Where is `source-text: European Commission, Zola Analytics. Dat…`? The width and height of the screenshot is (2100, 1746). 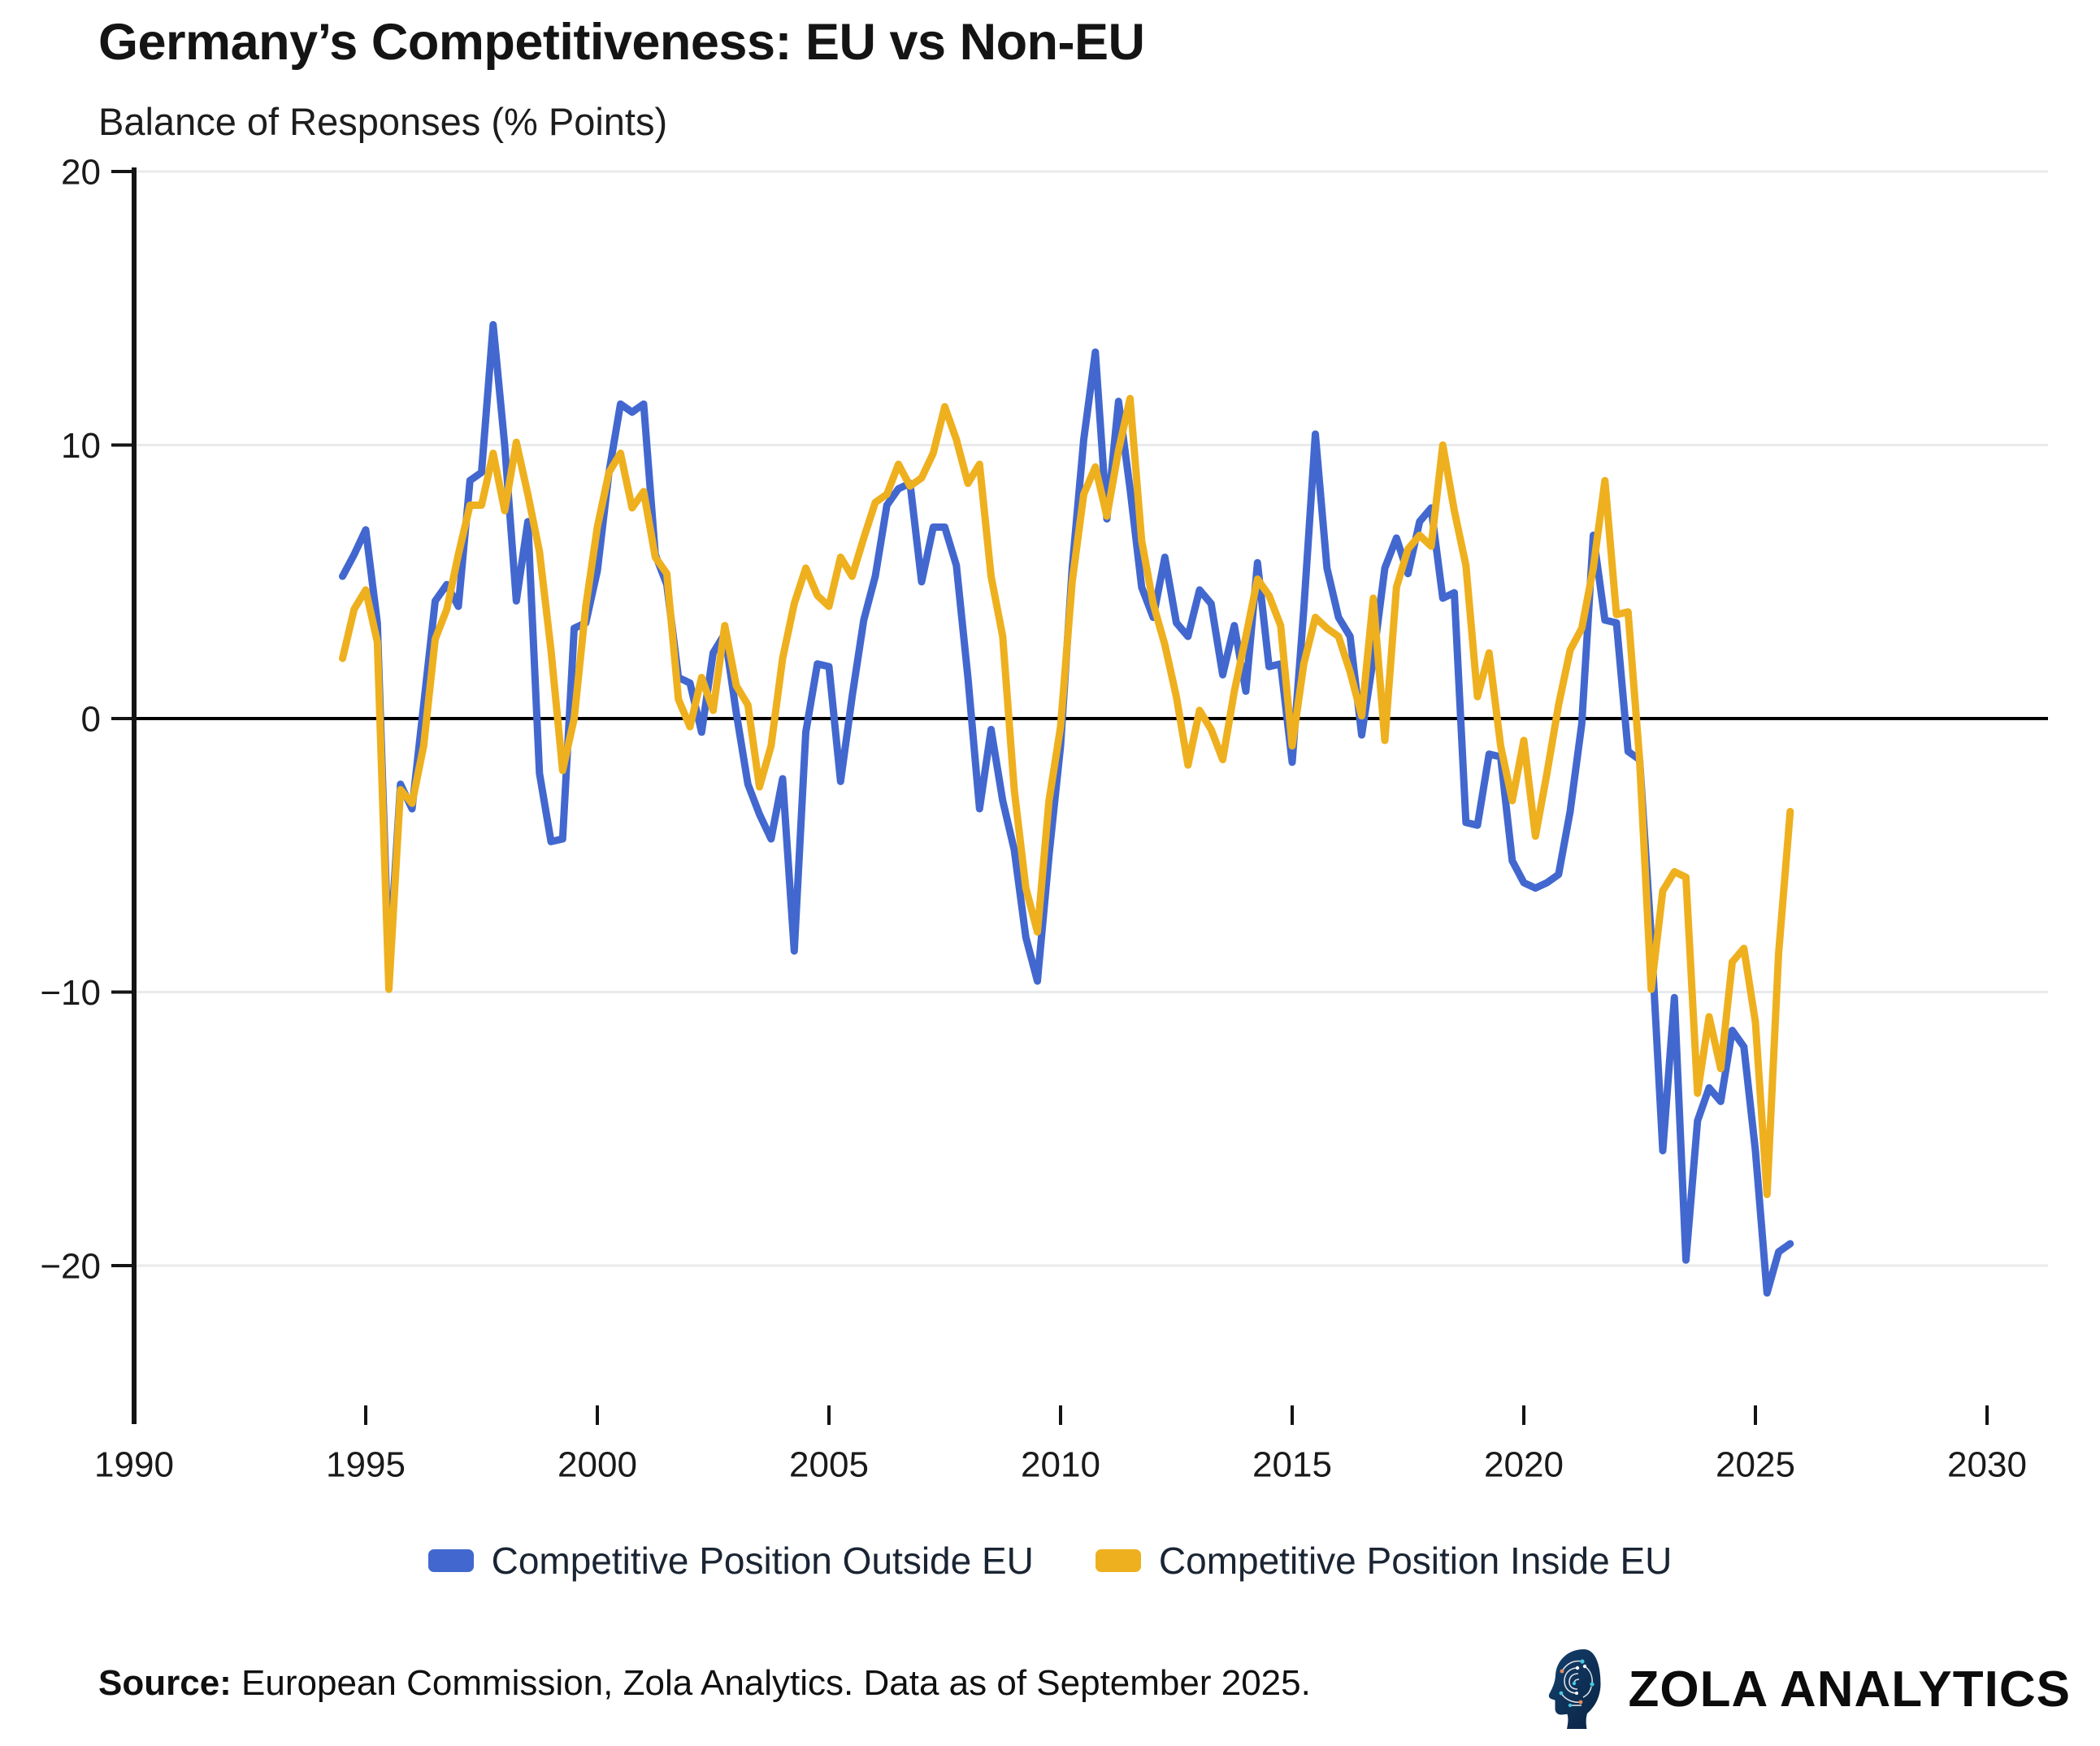 source-text: European Commission, Zola Analytics. Dat… is located at coordinates (771, 1683).